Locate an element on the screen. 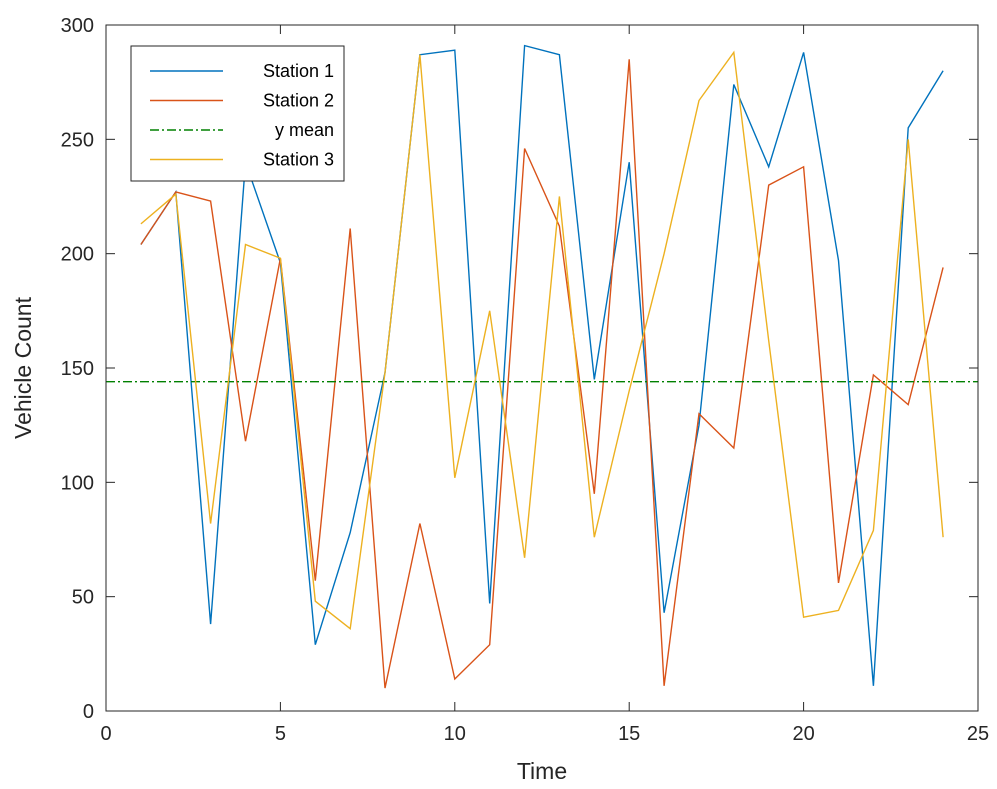 This screenshot has height=789, width=997. y-axis-label: Vehicle Count is located at coordinates (23, 367).